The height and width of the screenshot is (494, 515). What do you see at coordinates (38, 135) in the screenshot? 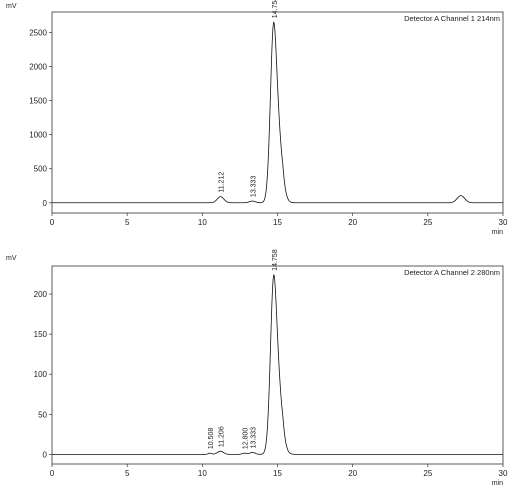
I see `y-tick-label: 1000` at bounding box center [38, 135].